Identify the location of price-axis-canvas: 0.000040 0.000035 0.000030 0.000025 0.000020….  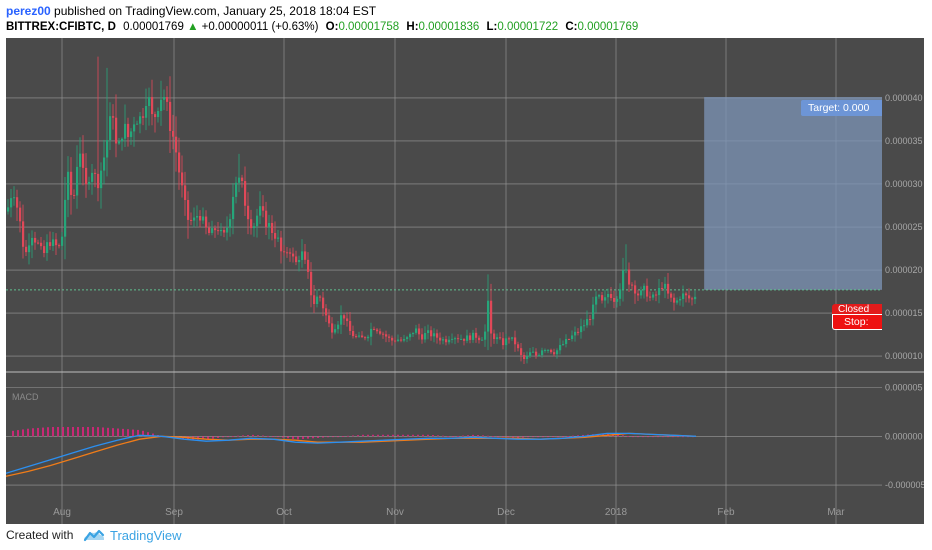
(903, 281).